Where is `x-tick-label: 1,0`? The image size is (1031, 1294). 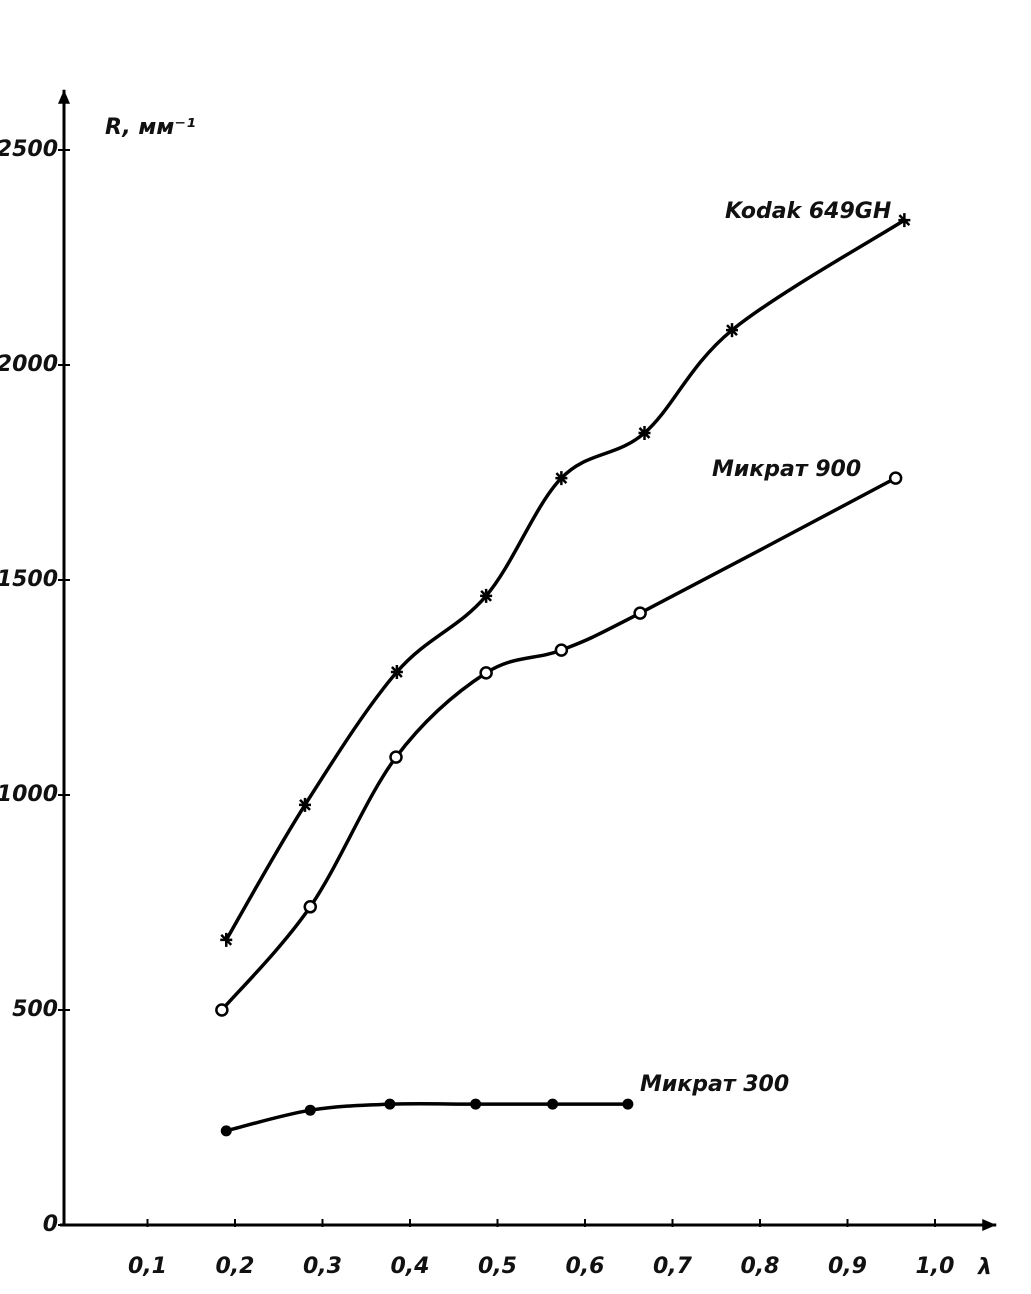 x-tick-label: 1,0 is located at coordinates (935, 1266).